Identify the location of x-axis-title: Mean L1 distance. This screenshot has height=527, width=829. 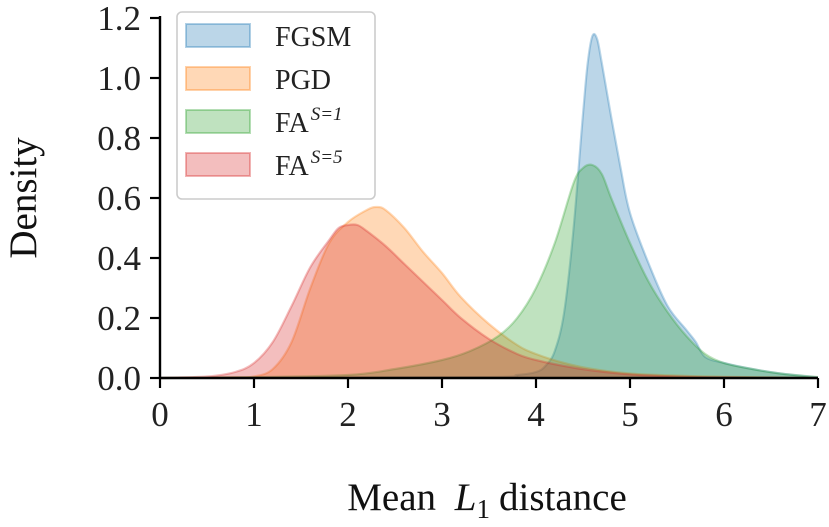
(487, 500).